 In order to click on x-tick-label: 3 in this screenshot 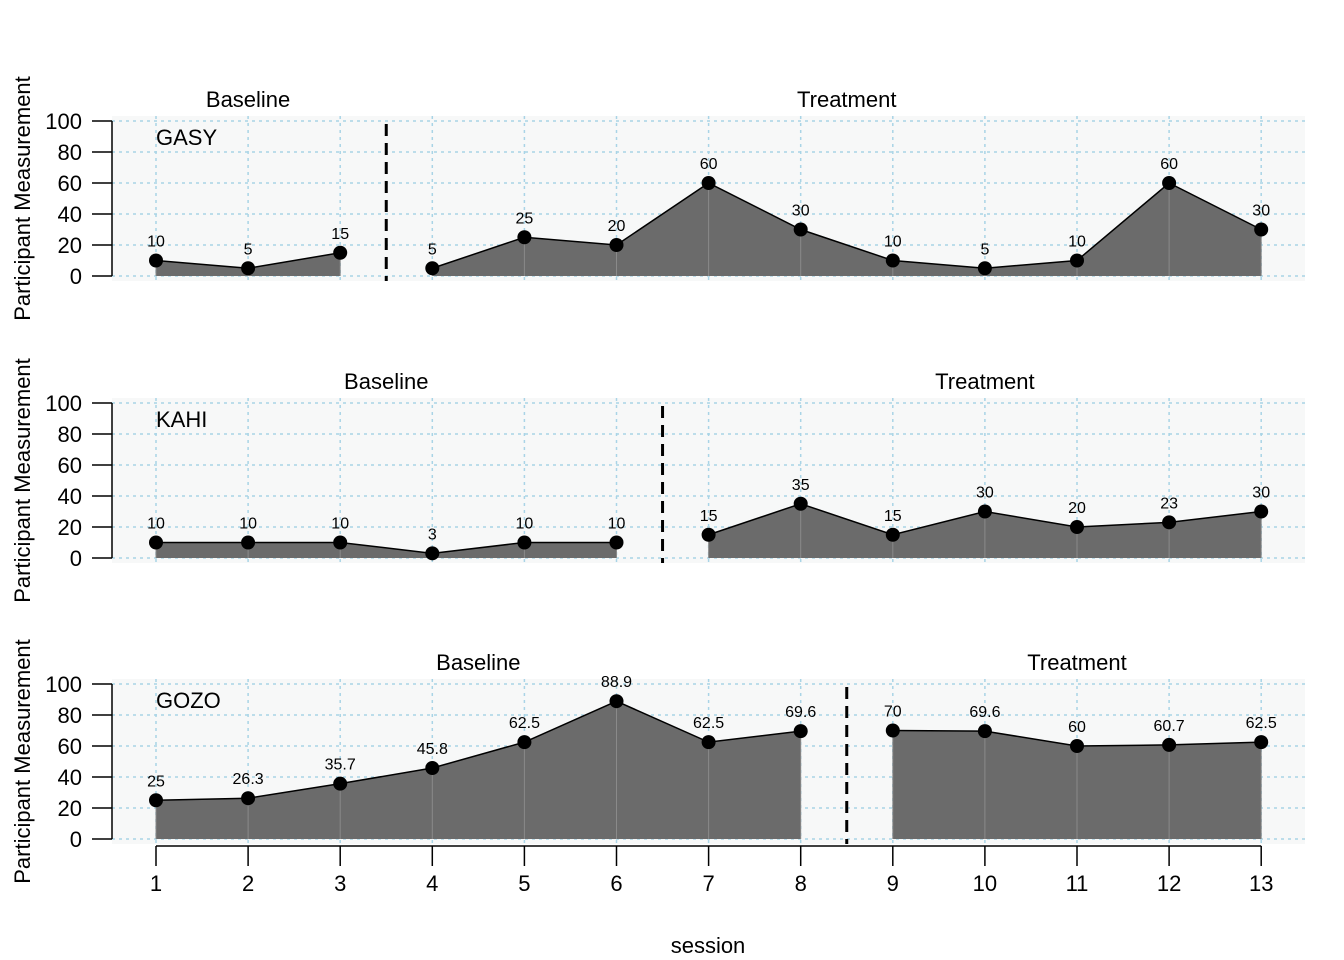, I will do `click(340, 883)`.